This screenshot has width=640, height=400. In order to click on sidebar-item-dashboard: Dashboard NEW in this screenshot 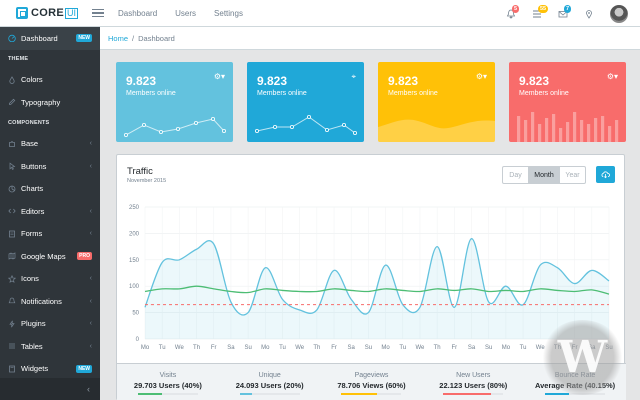, I will do `click(50, 38)`.